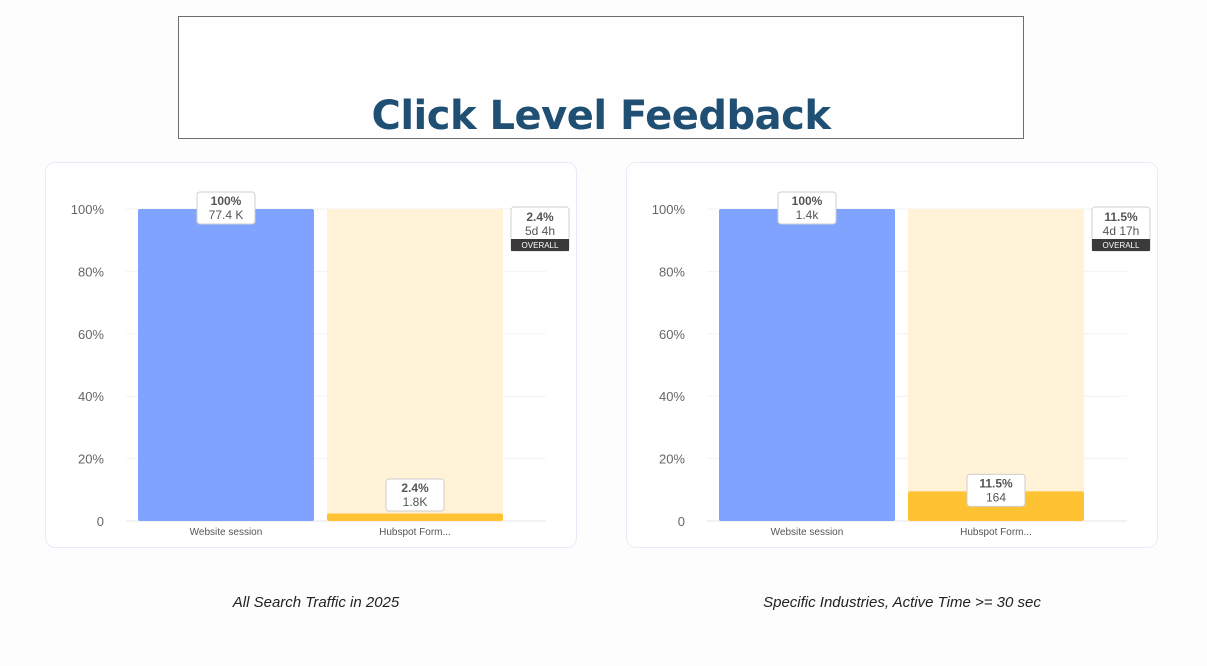  I want to click on bar-label-count-1: 1.8K, so click(415, 502).